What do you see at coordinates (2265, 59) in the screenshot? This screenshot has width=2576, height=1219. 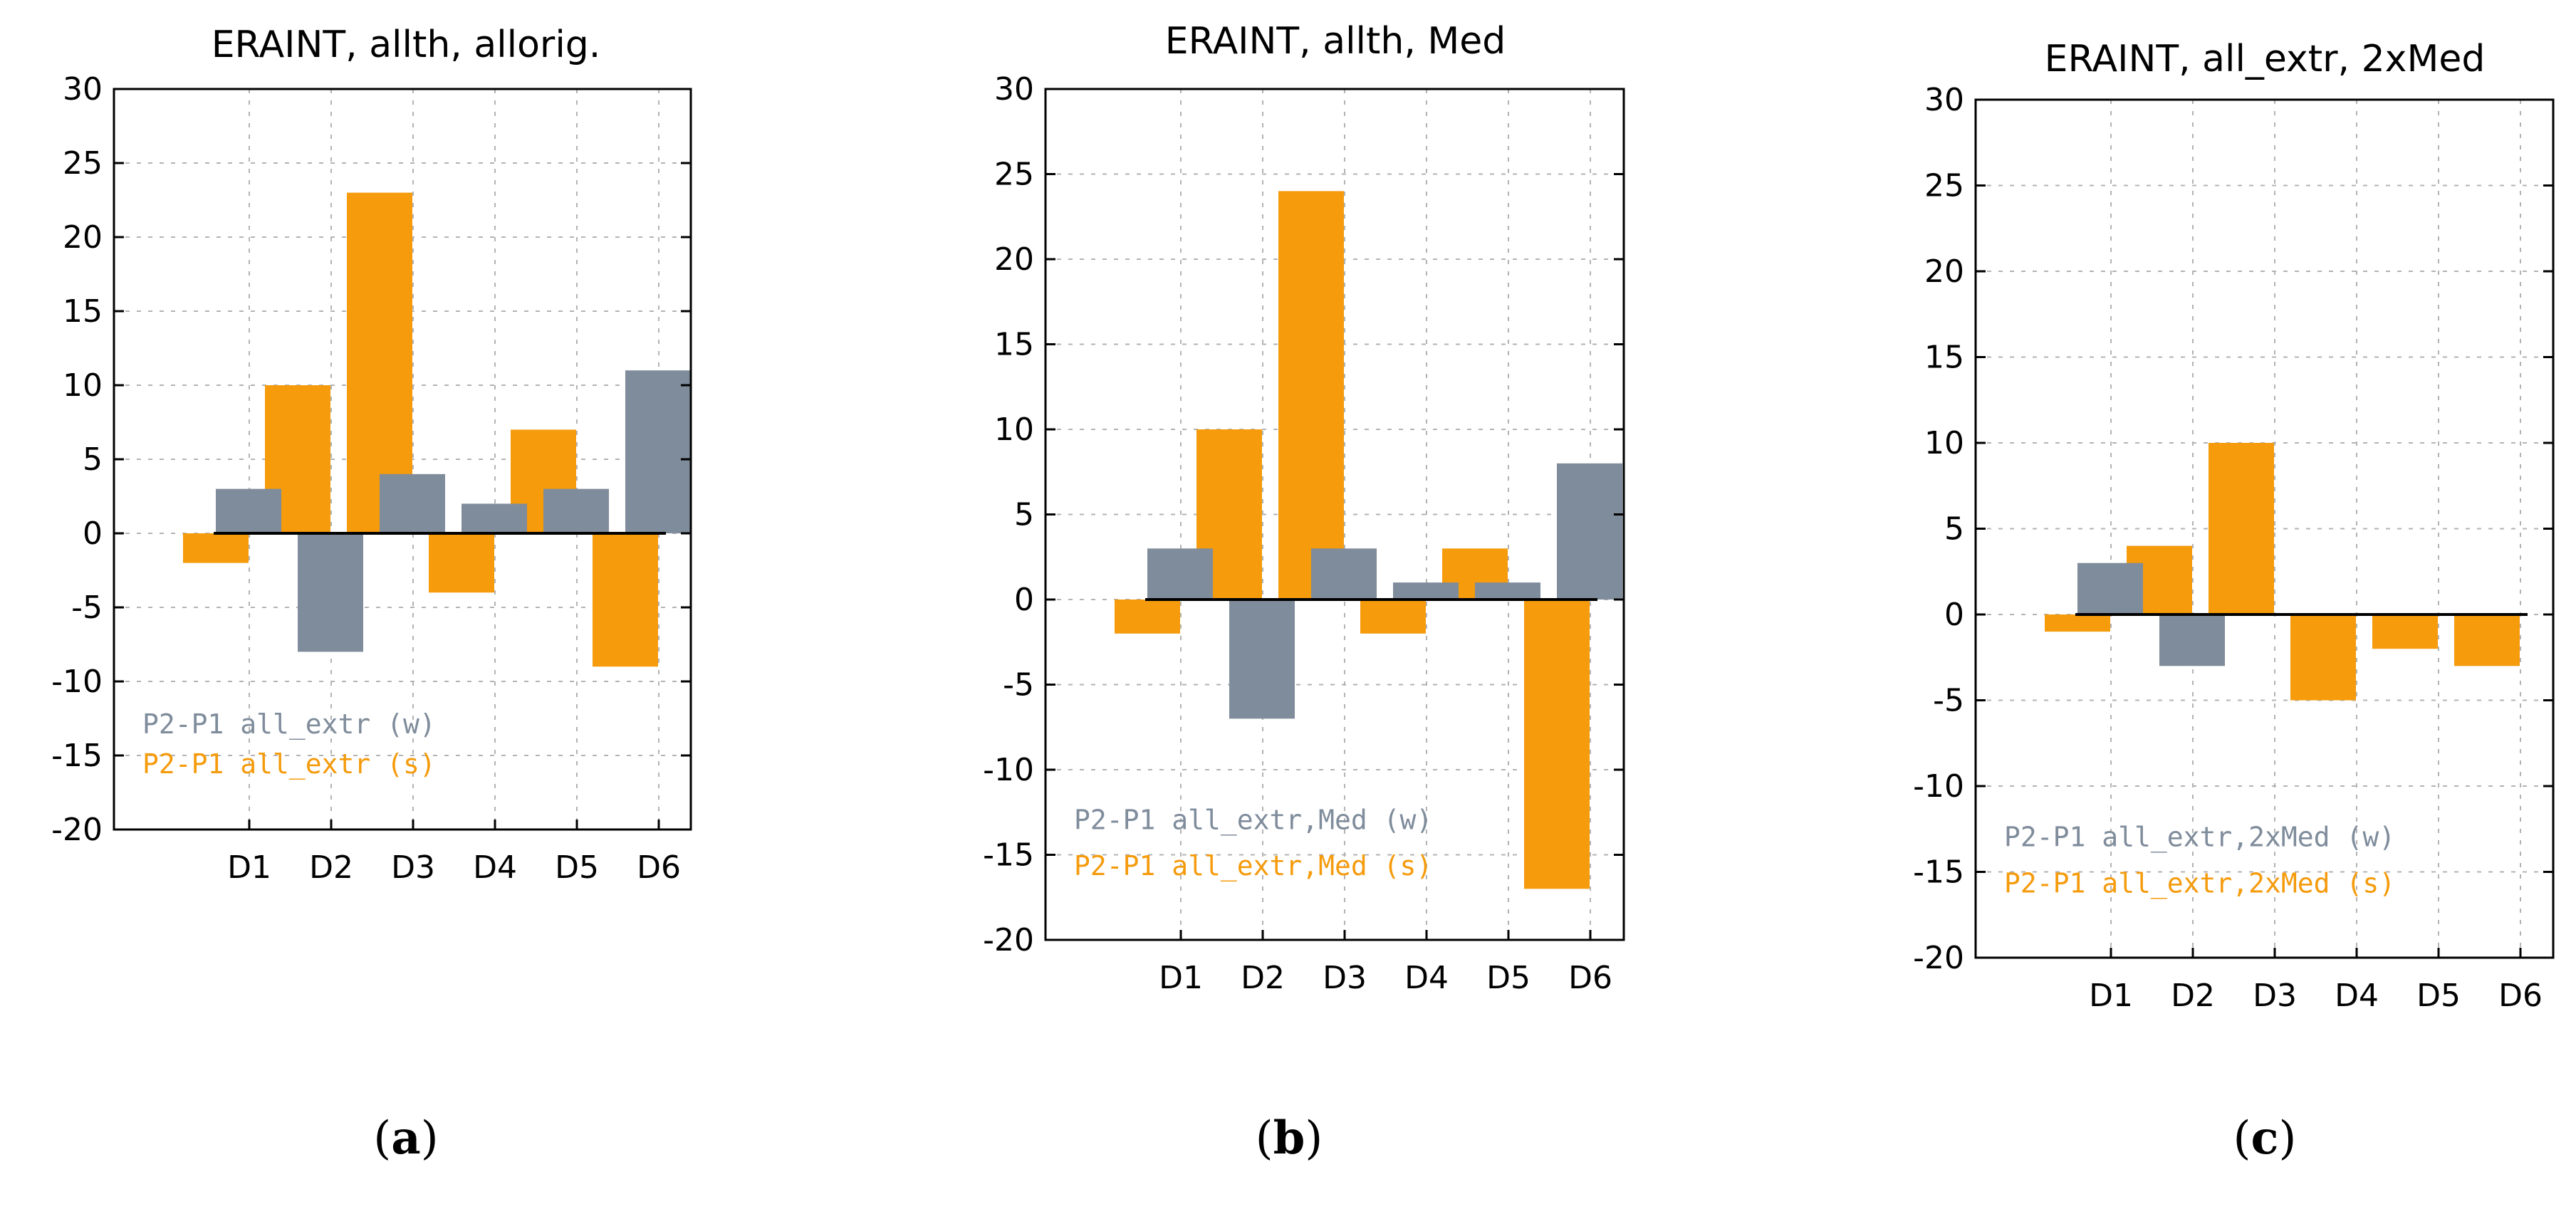 I see `chart-title: ERAINT, all_extr, 2xMed` at bounding box center [2265, 59].